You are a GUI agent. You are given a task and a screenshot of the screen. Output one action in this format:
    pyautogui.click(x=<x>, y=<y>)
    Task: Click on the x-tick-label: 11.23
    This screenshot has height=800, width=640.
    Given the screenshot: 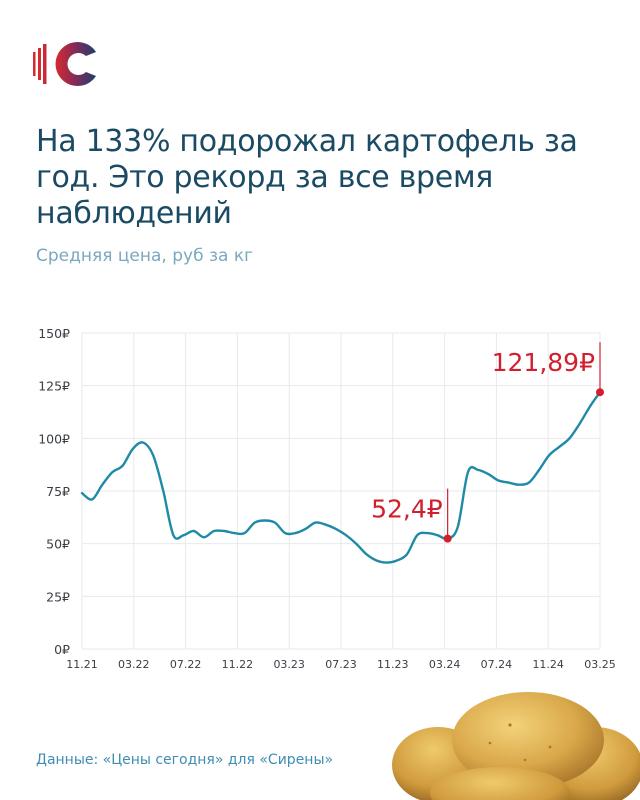 What is the action you would take?
    pyautogui.click(x=393, y=664)
    